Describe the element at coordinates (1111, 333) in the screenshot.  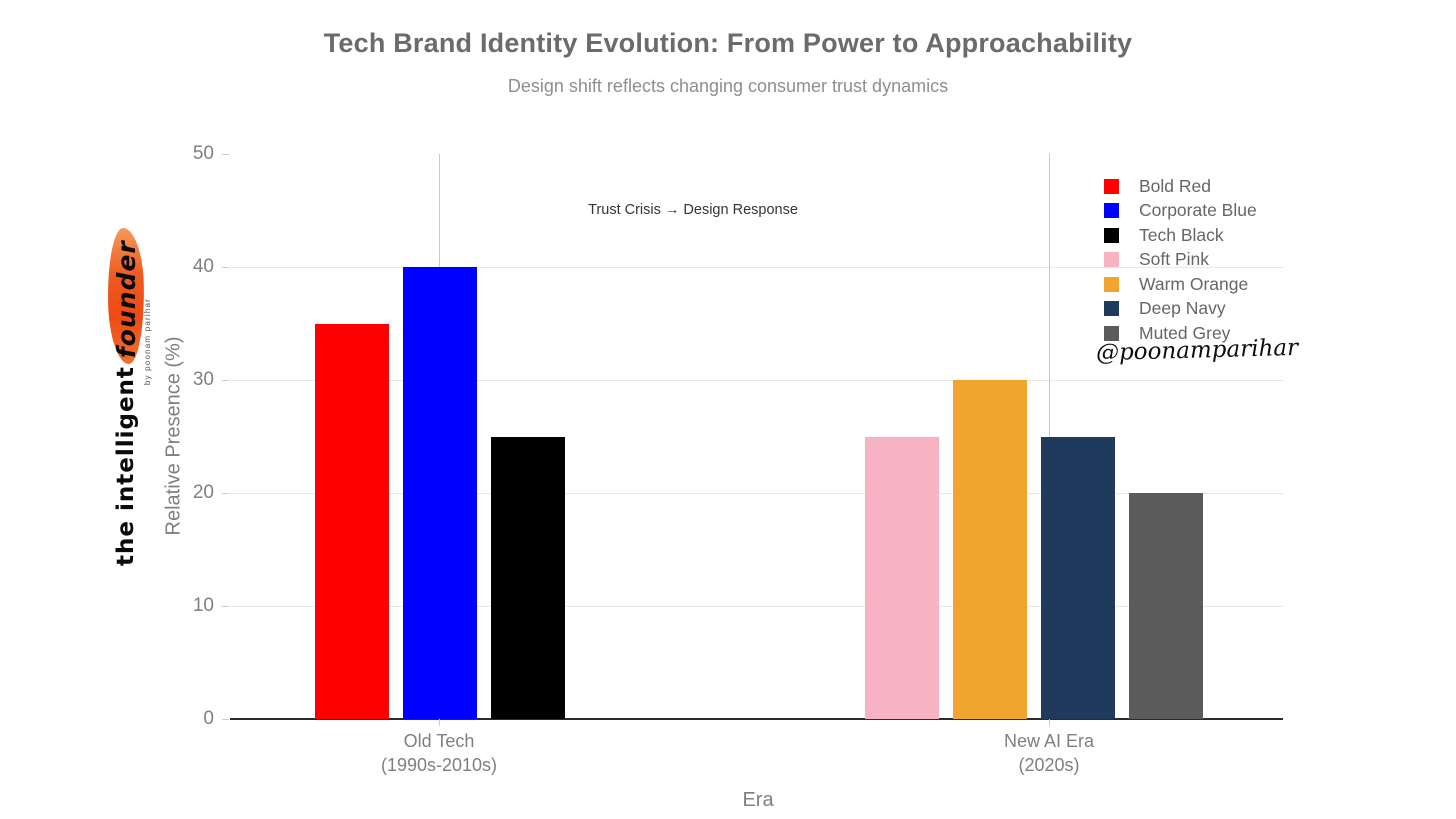
I see `legend-swatch-muted-grey` at that location.